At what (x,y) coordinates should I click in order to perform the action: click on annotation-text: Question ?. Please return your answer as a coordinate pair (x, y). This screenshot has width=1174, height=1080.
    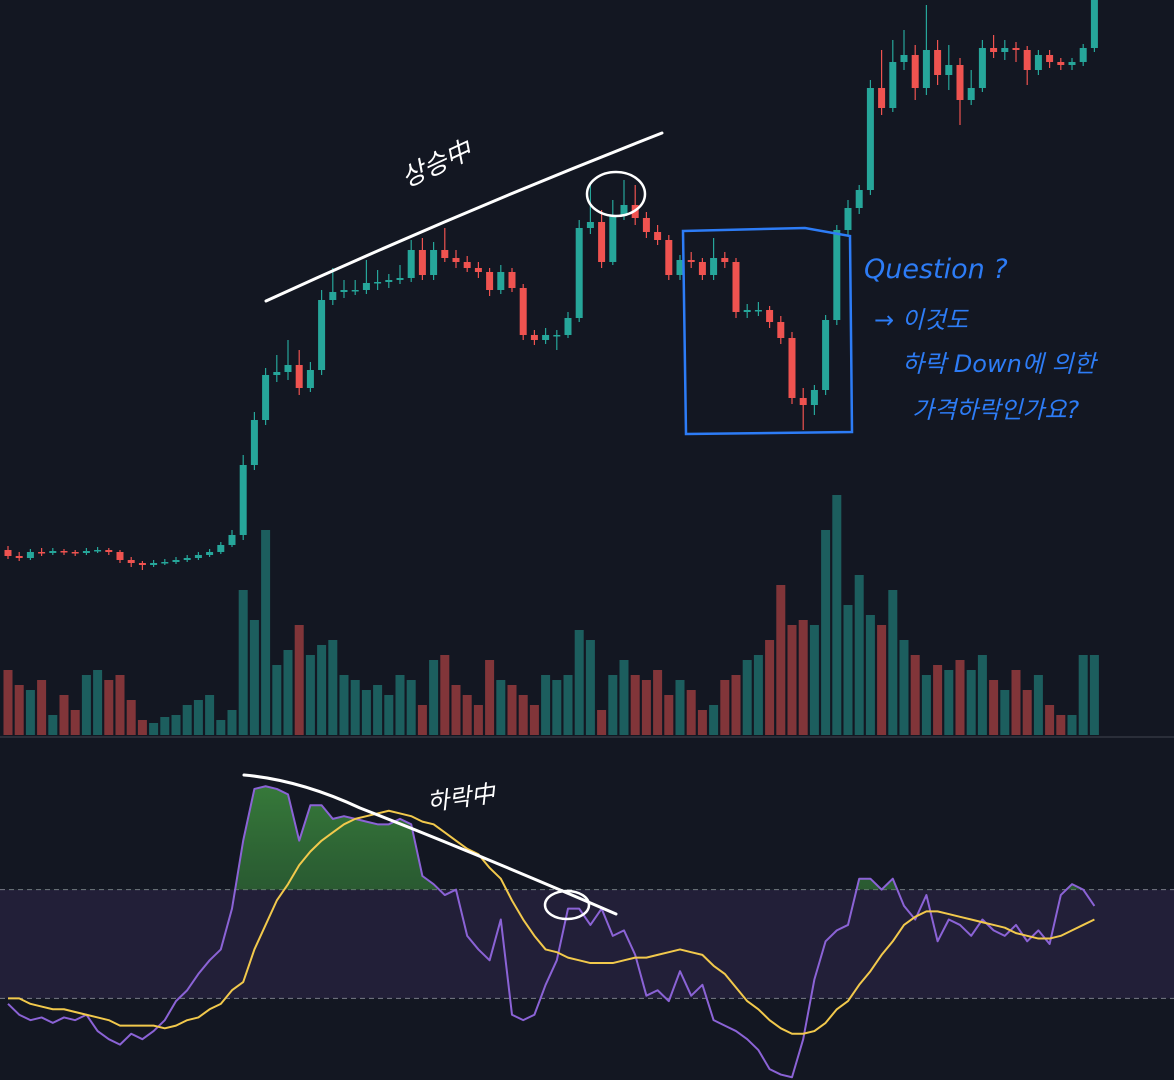
    Looking at the image, I should click on (936, 269).